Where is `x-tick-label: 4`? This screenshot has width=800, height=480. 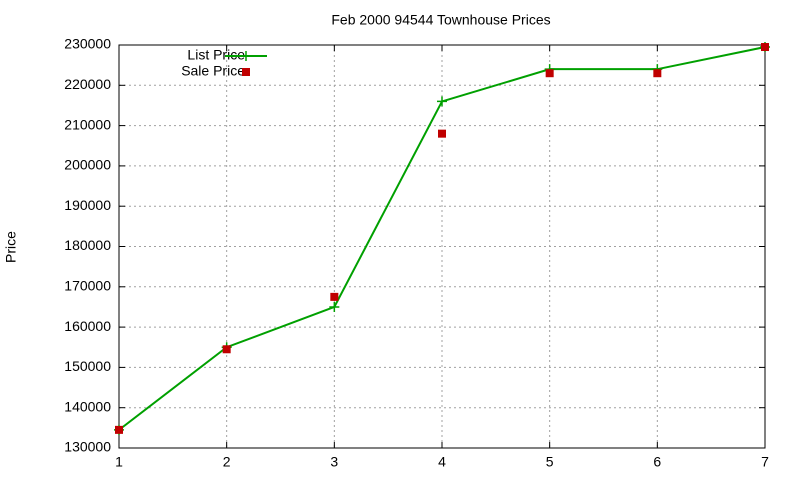 x-tick-label: 4 is located at coordinates (442, 462).